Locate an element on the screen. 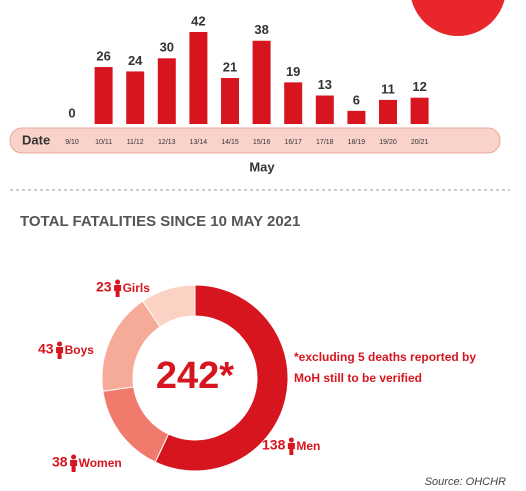 The width and height of the screenshot is (526, 491). center-label: 242* is located at coordinates (195, 376).